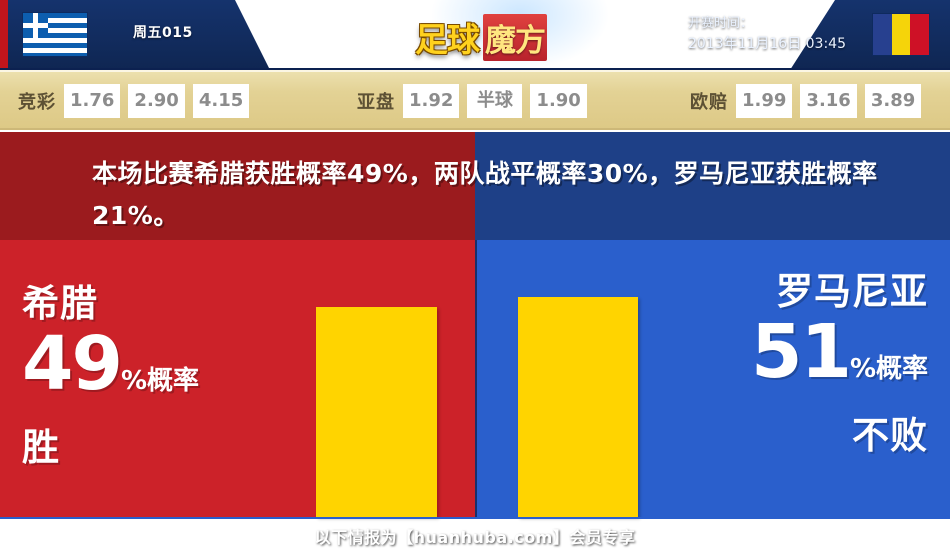 This screenshot has width=950, height=551. What do you see at coordinates (447, 39) in the screenshot?
I see `logo-text-primary: 足球` at bounding box center [447, 39].